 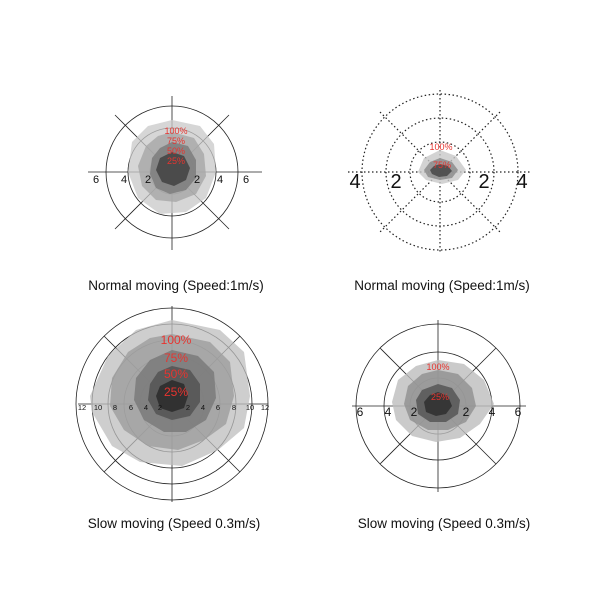 I want to click on polar-chart-normal-solid: 6 4 2 2 4 6 100% 75% 50% 25%, so click(x=175, y=173).